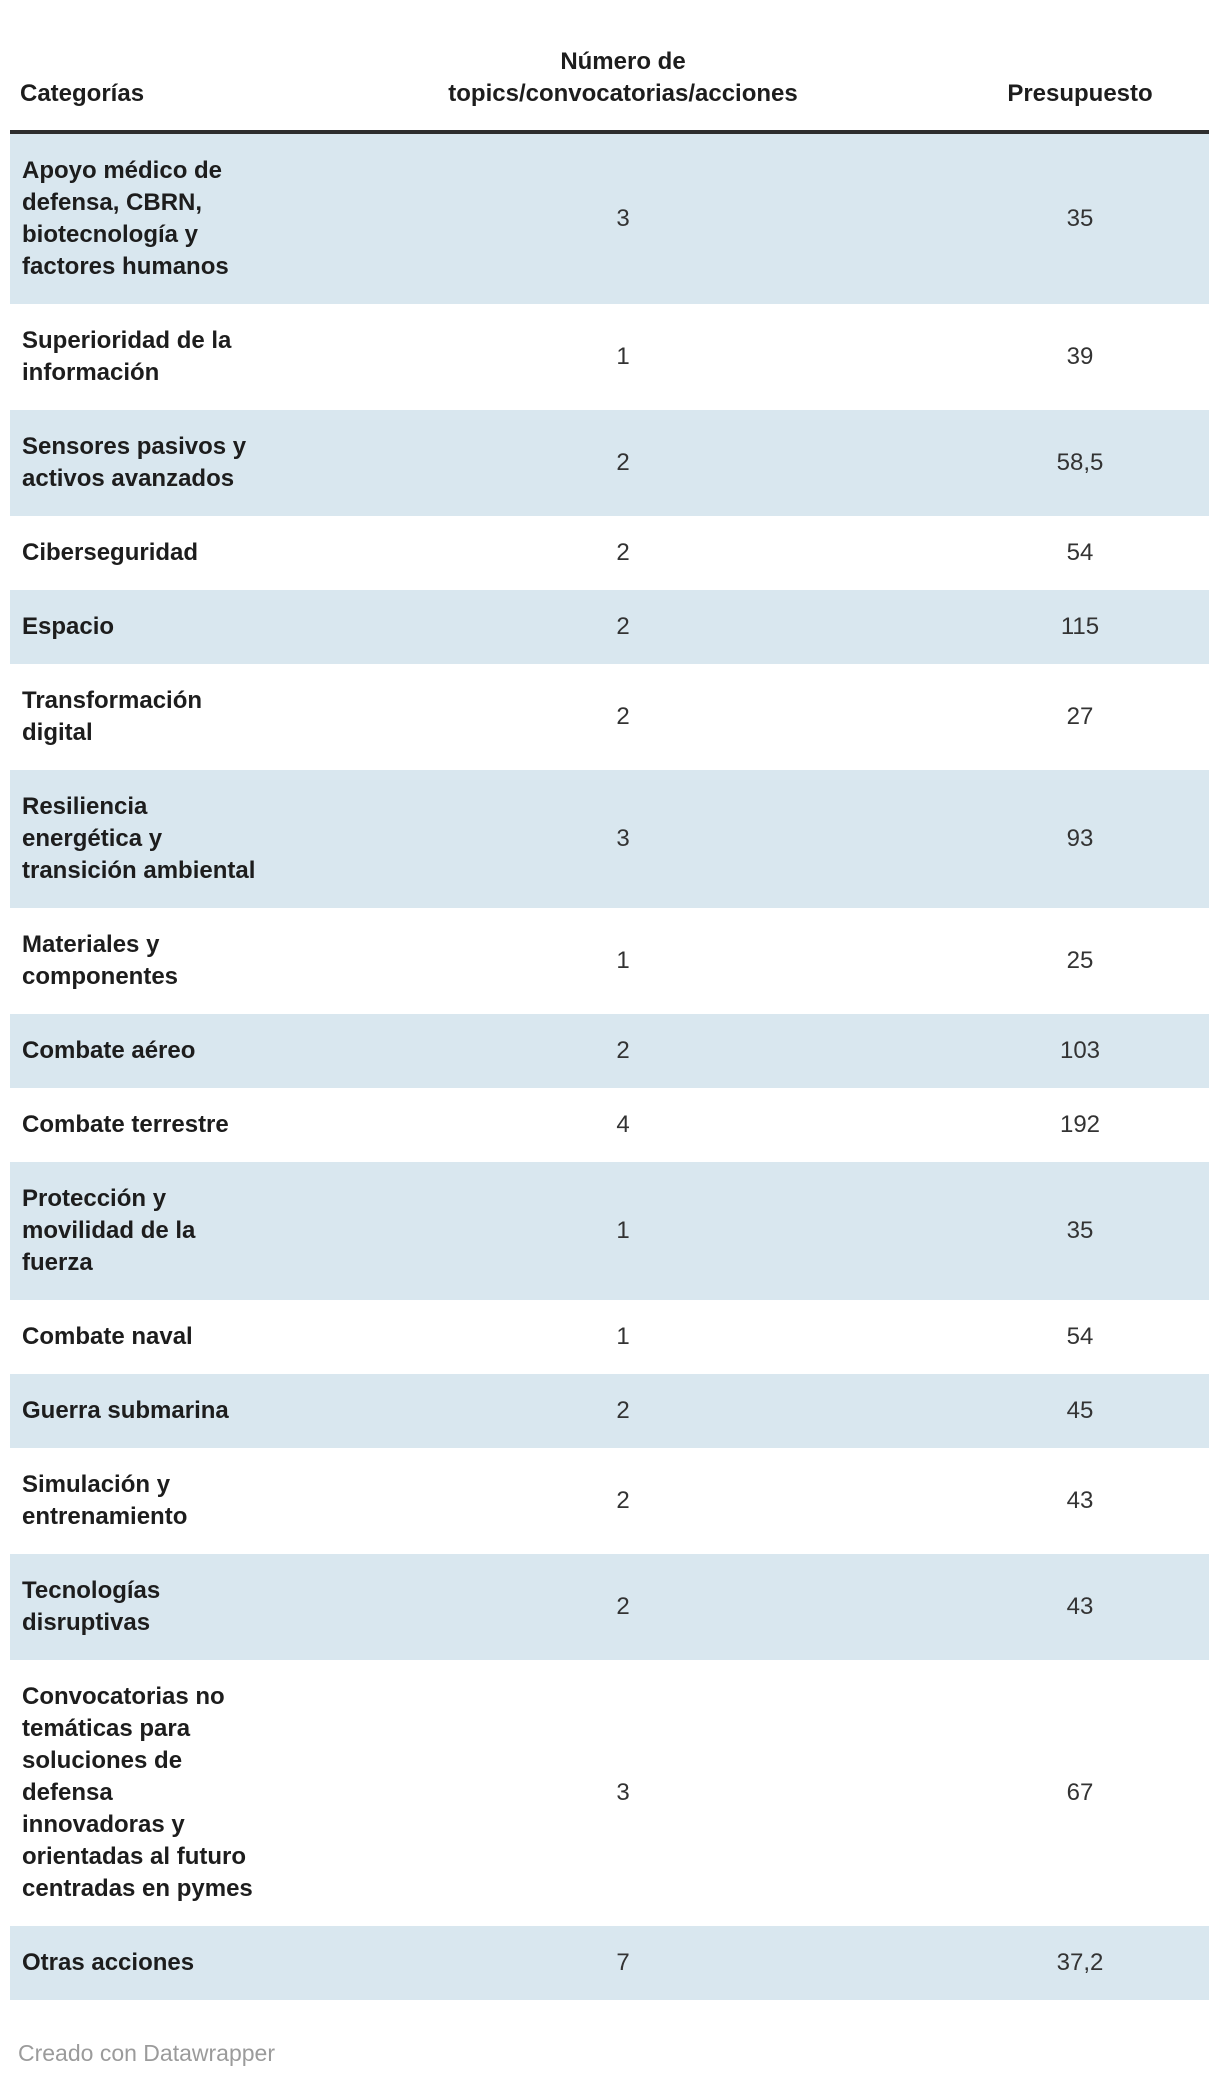 Image resolution: width=1220 pixels, height=2086 pixels. What do you see at coordinates (609, 553) in the screenshot?
I see `table-row: Ciberseguridad 2 54` at bounding box center [609, 553].